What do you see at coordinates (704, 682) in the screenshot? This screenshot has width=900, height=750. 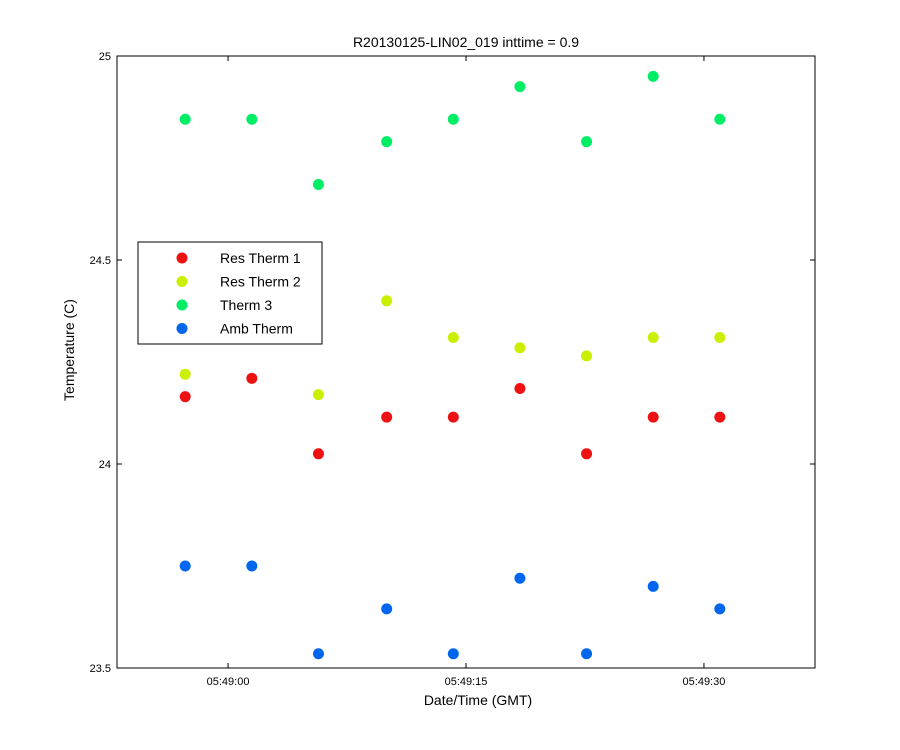 I see `x-tick-label: 05:49:30` at bounding box center [704, 682].